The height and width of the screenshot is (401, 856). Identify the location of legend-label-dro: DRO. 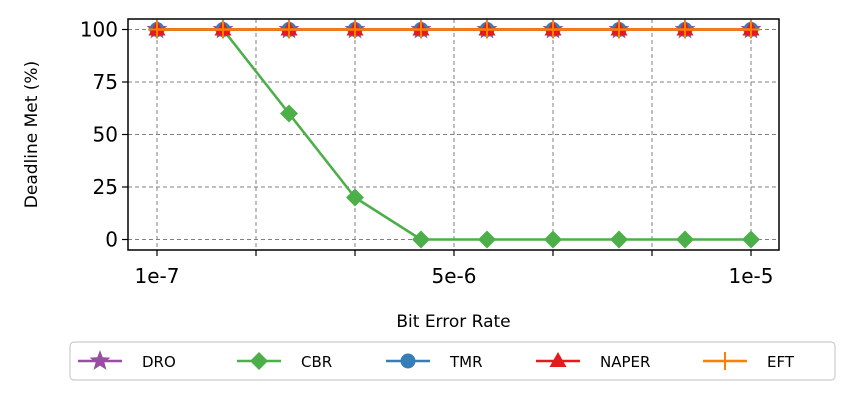
(159, 362).